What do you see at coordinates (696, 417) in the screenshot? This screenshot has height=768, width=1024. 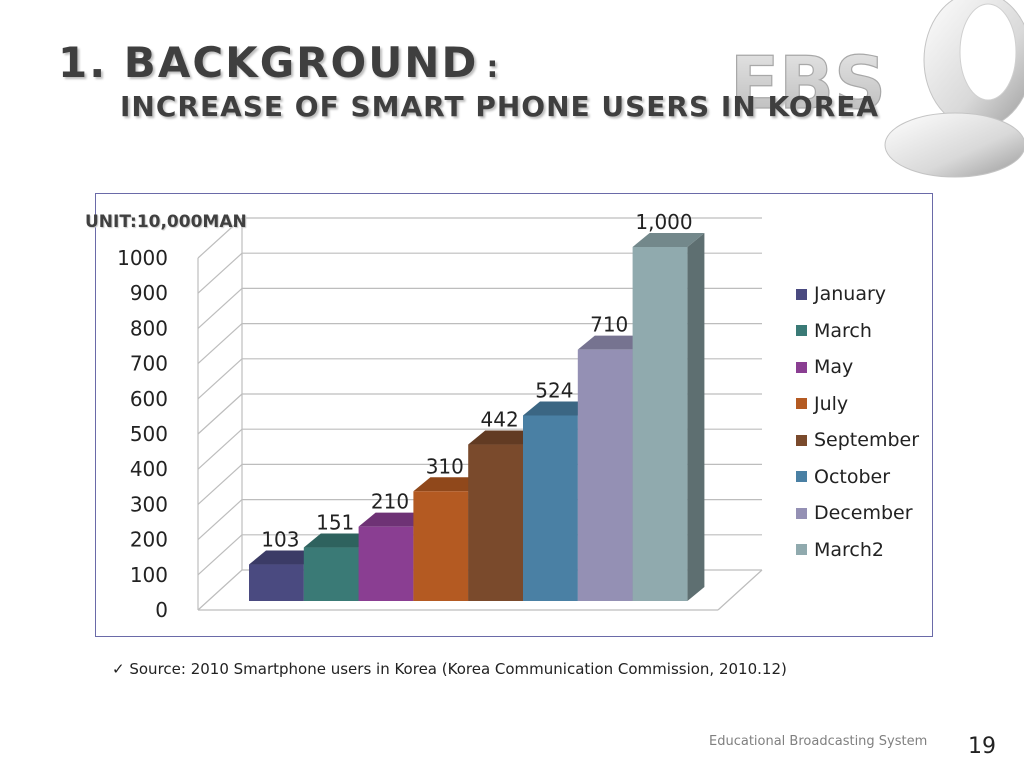 I see `bar-side` at bounding box center [696, 417].